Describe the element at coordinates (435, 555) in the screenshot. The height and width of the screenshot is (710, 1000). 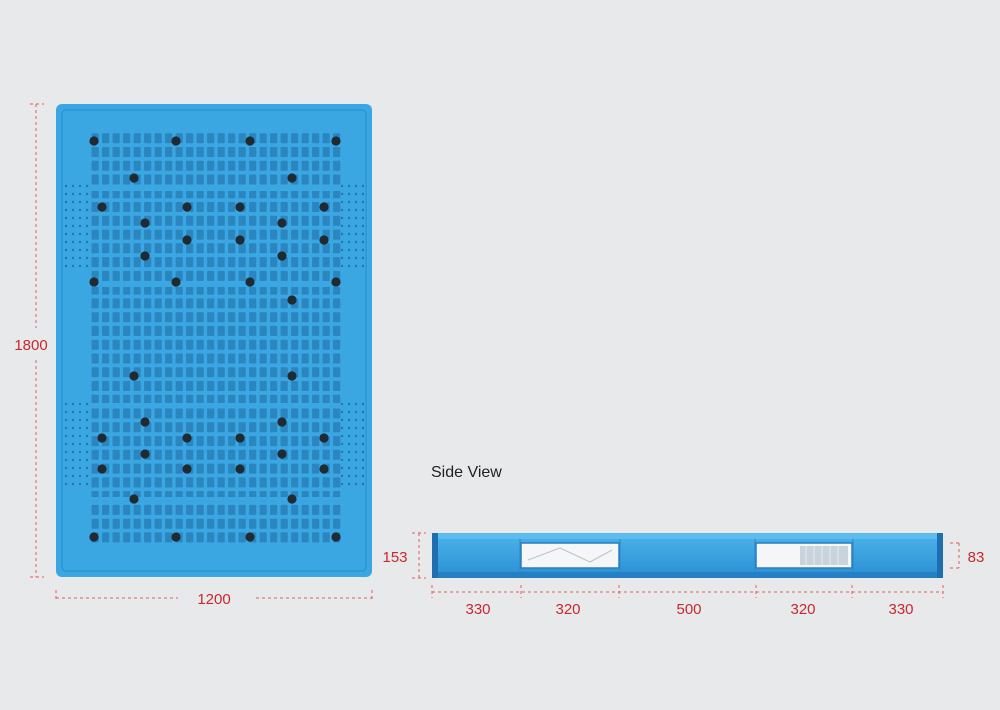
I see `side-left-end` at that location.